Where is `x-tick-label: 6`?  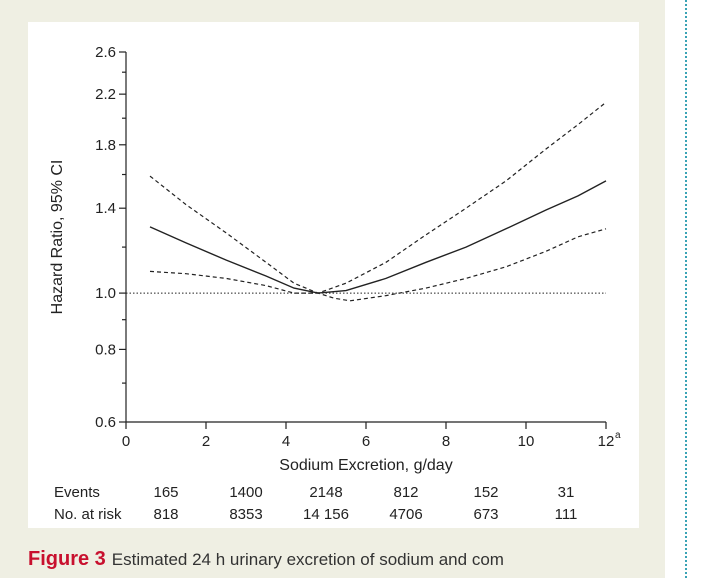
x-tick-label: 6 is located at coordinates (366, 441).